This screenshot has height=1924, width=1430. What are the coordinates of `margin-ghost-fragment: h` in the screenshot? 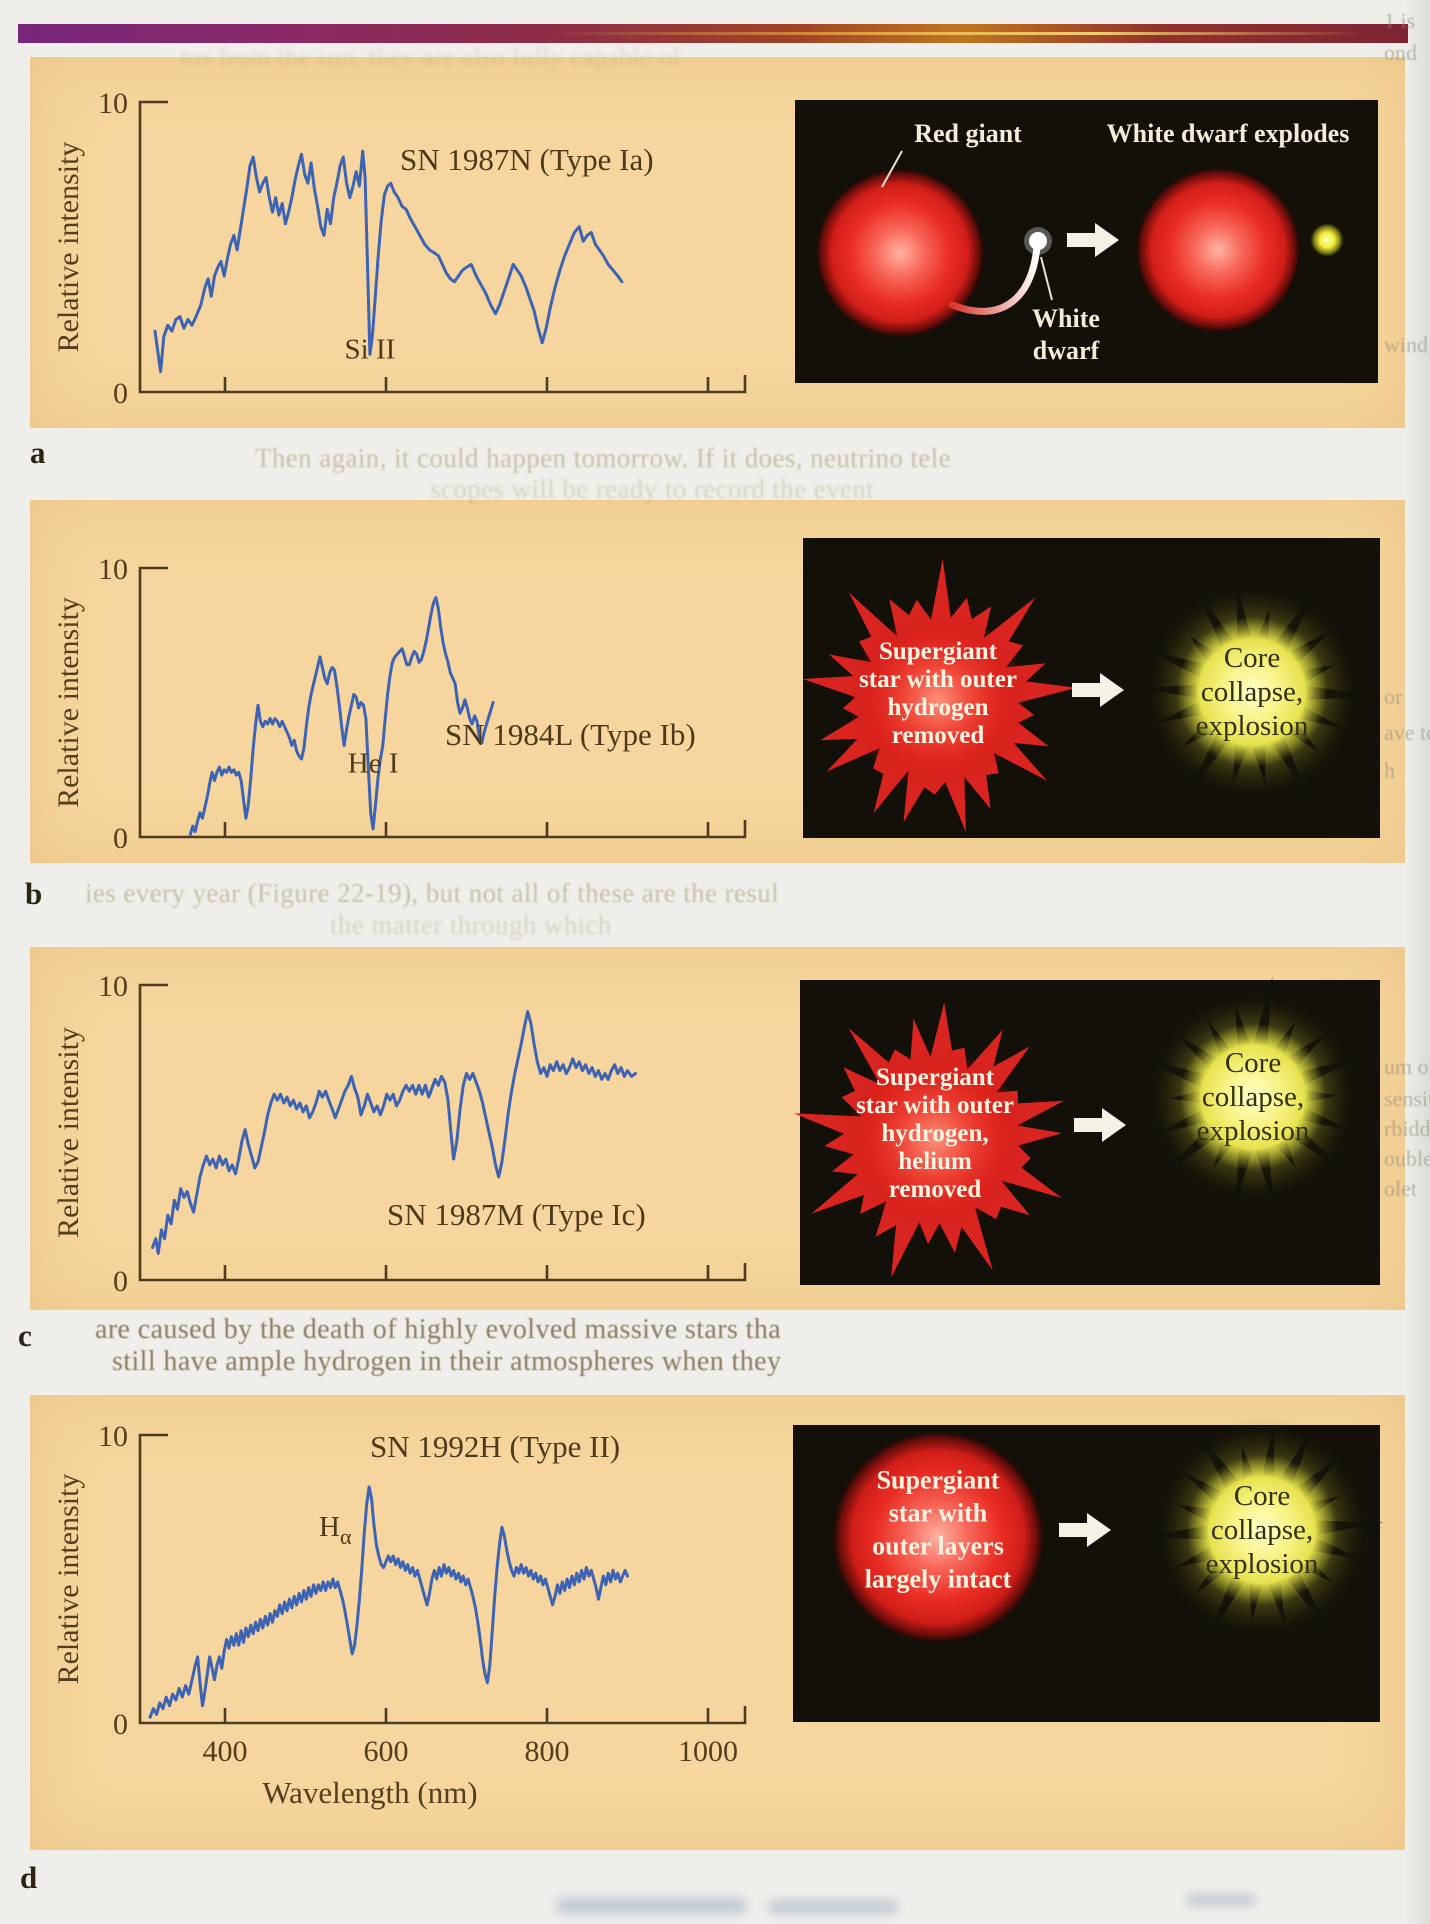 It's located at (1389, 770).